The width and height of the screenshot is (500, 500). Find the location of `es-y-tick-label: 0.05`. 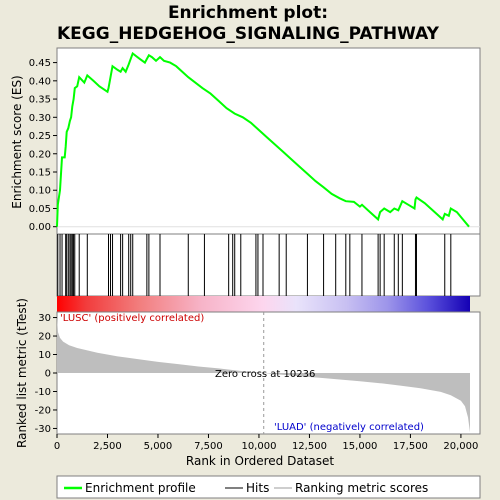

es-y-tick-label: 0.05 is located at coordinates (40, 209).